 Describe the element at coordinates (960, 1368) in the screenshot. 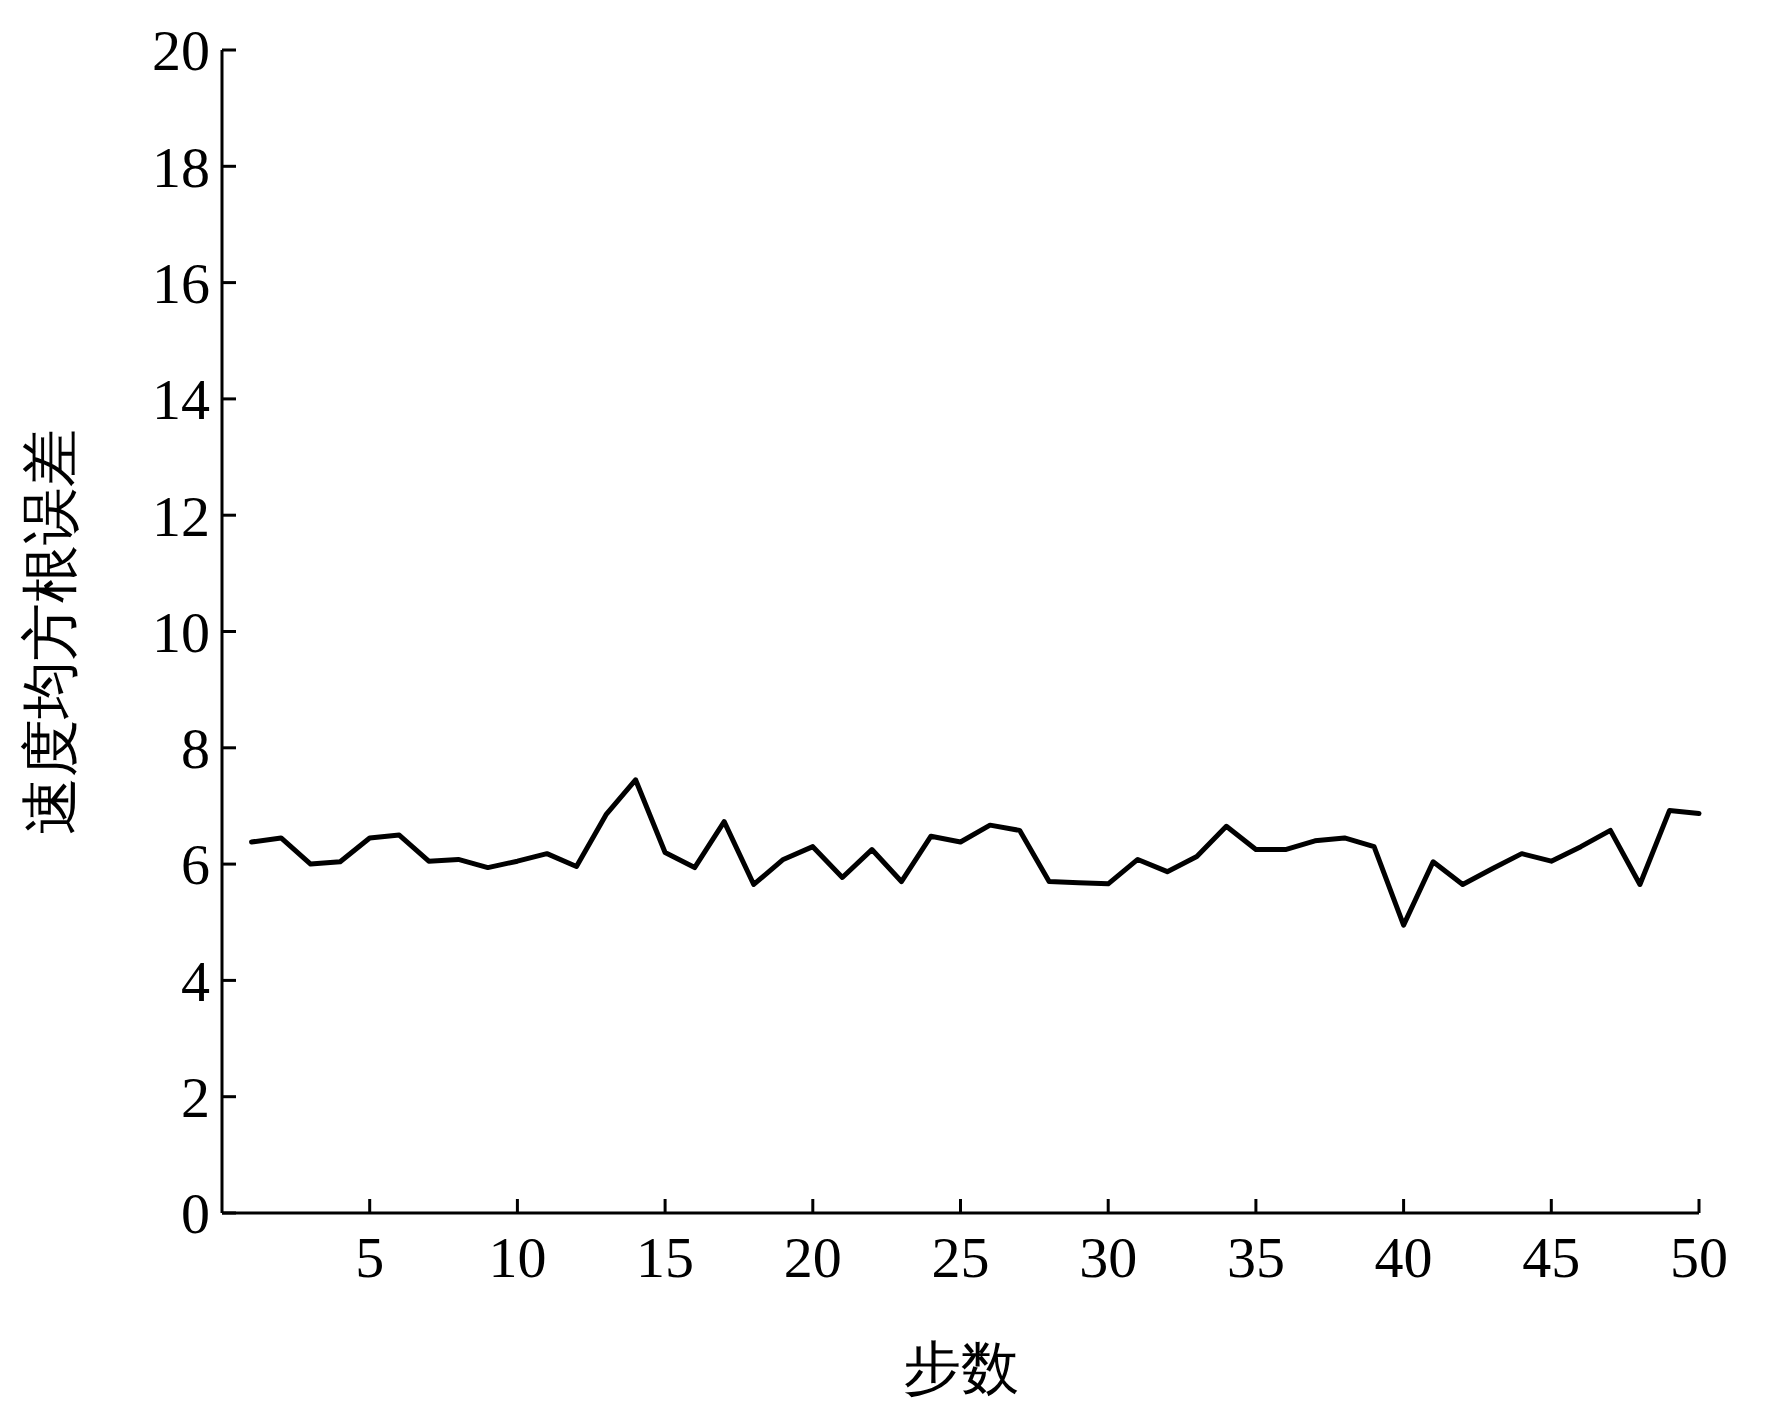

I see `x-axis-title: 步数` at that location.